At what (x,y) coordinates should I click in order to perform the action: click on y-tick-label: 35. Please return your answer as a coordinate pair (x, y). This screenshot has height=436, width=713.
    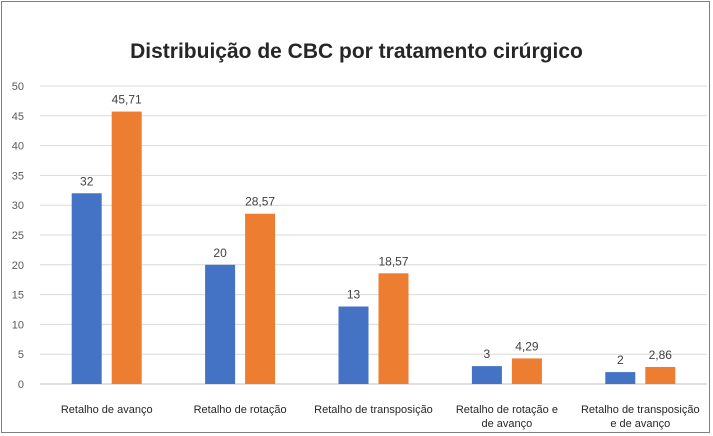
    Looking at the image, I should click on (18, 176).